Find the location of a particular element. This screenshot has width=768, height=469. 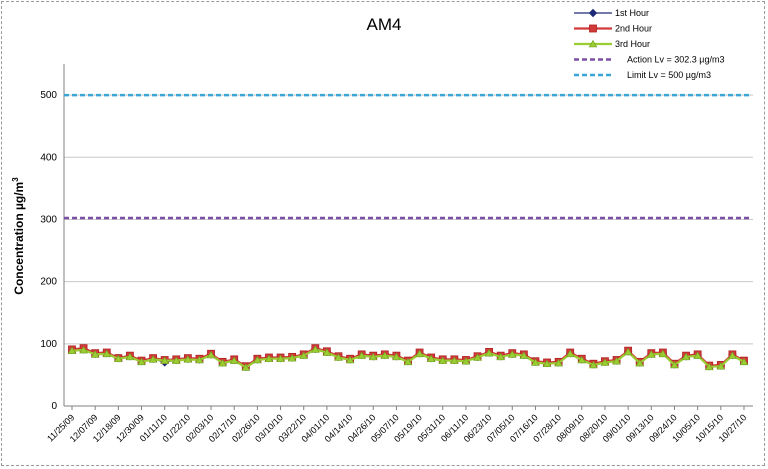

y-tick-label: 300 is located at coordinates (48, 219).